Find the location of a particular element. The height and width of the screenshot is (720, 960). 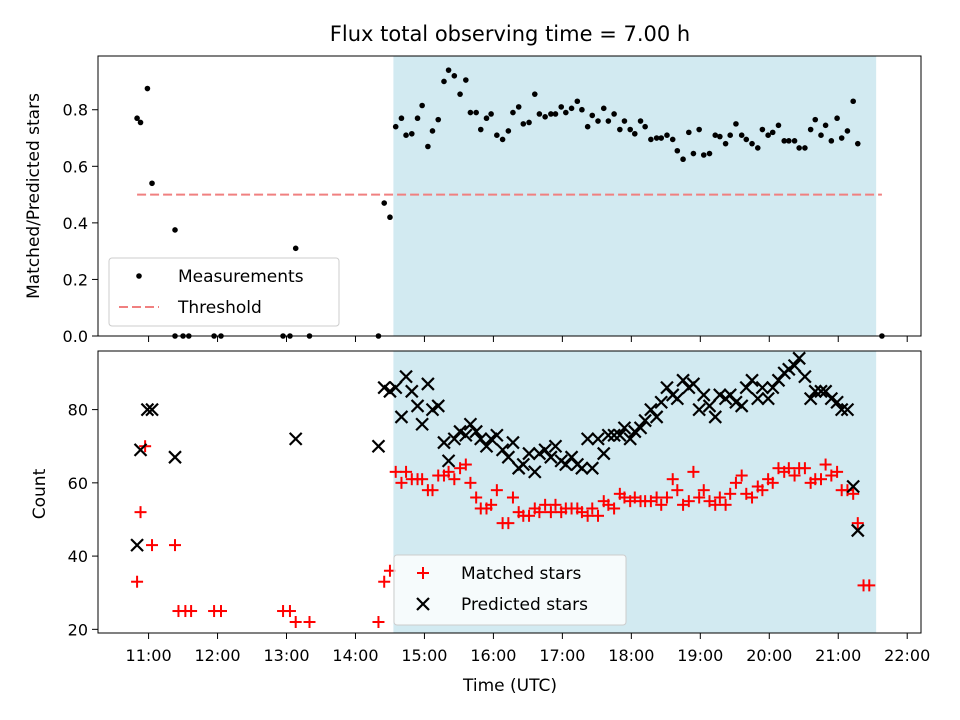

count-x-tick-label: 16:00 is located at coordinates (493, 655).